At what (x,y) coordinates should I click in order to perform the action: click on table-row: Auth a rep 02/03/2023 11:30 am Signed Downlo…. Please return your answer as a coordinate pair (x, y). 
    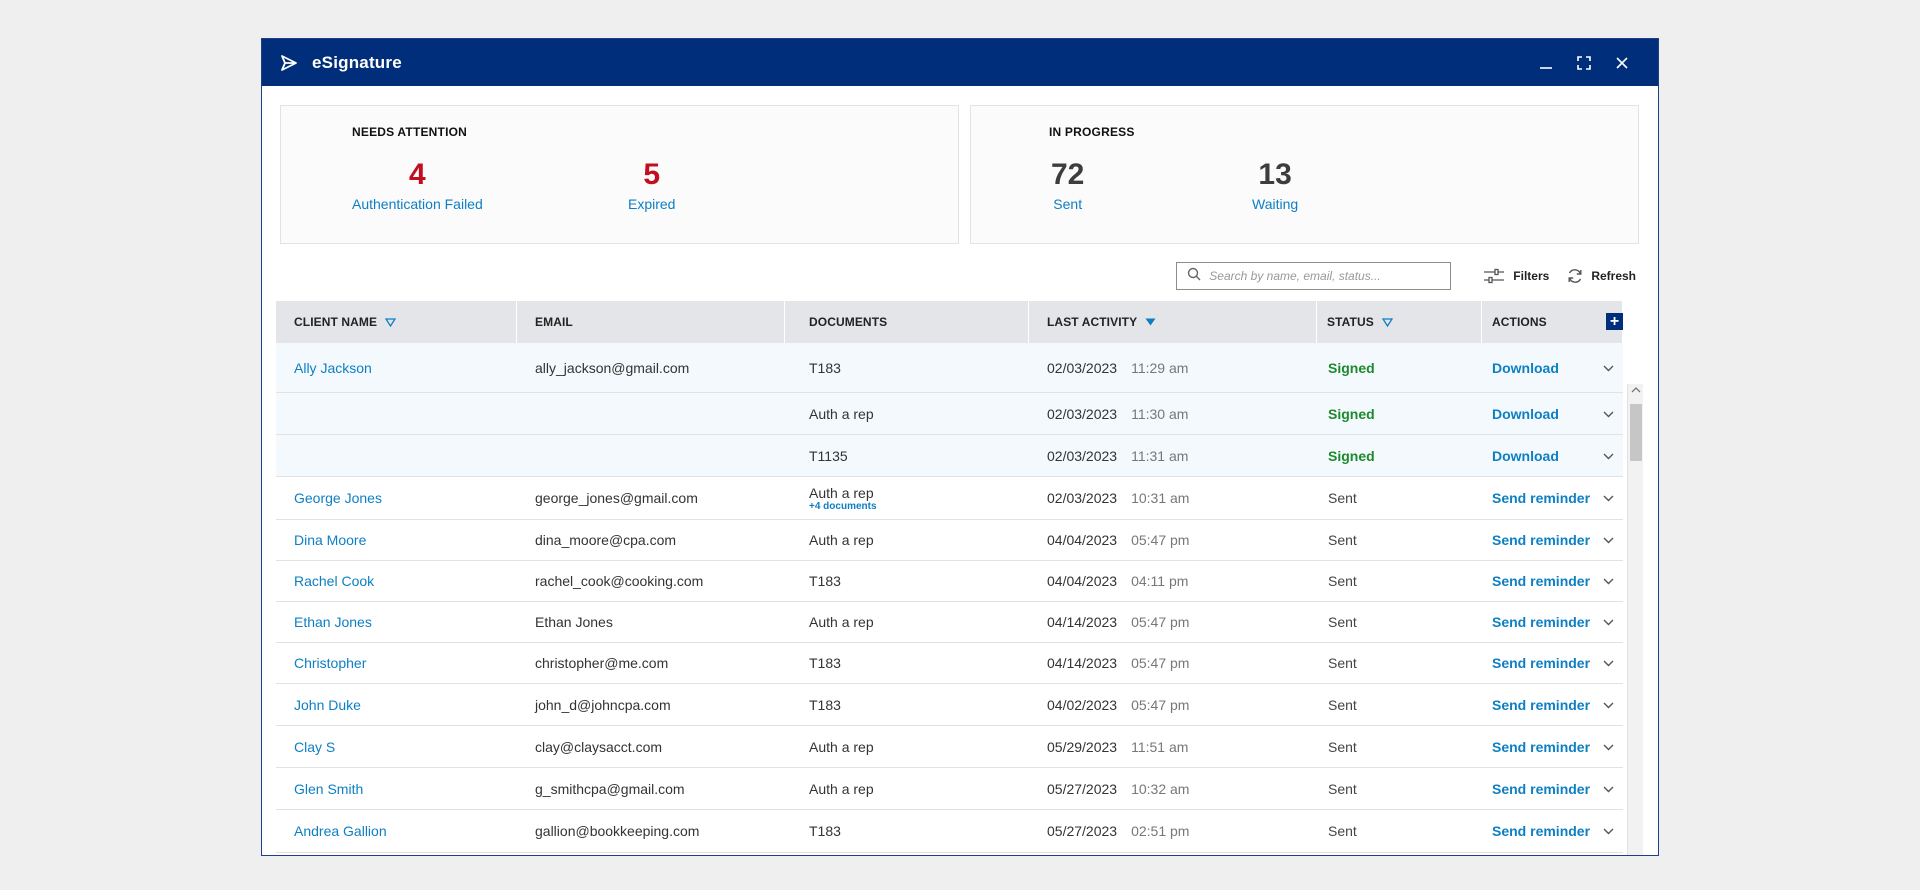
    Looking at the image, I should click on (949, 414).